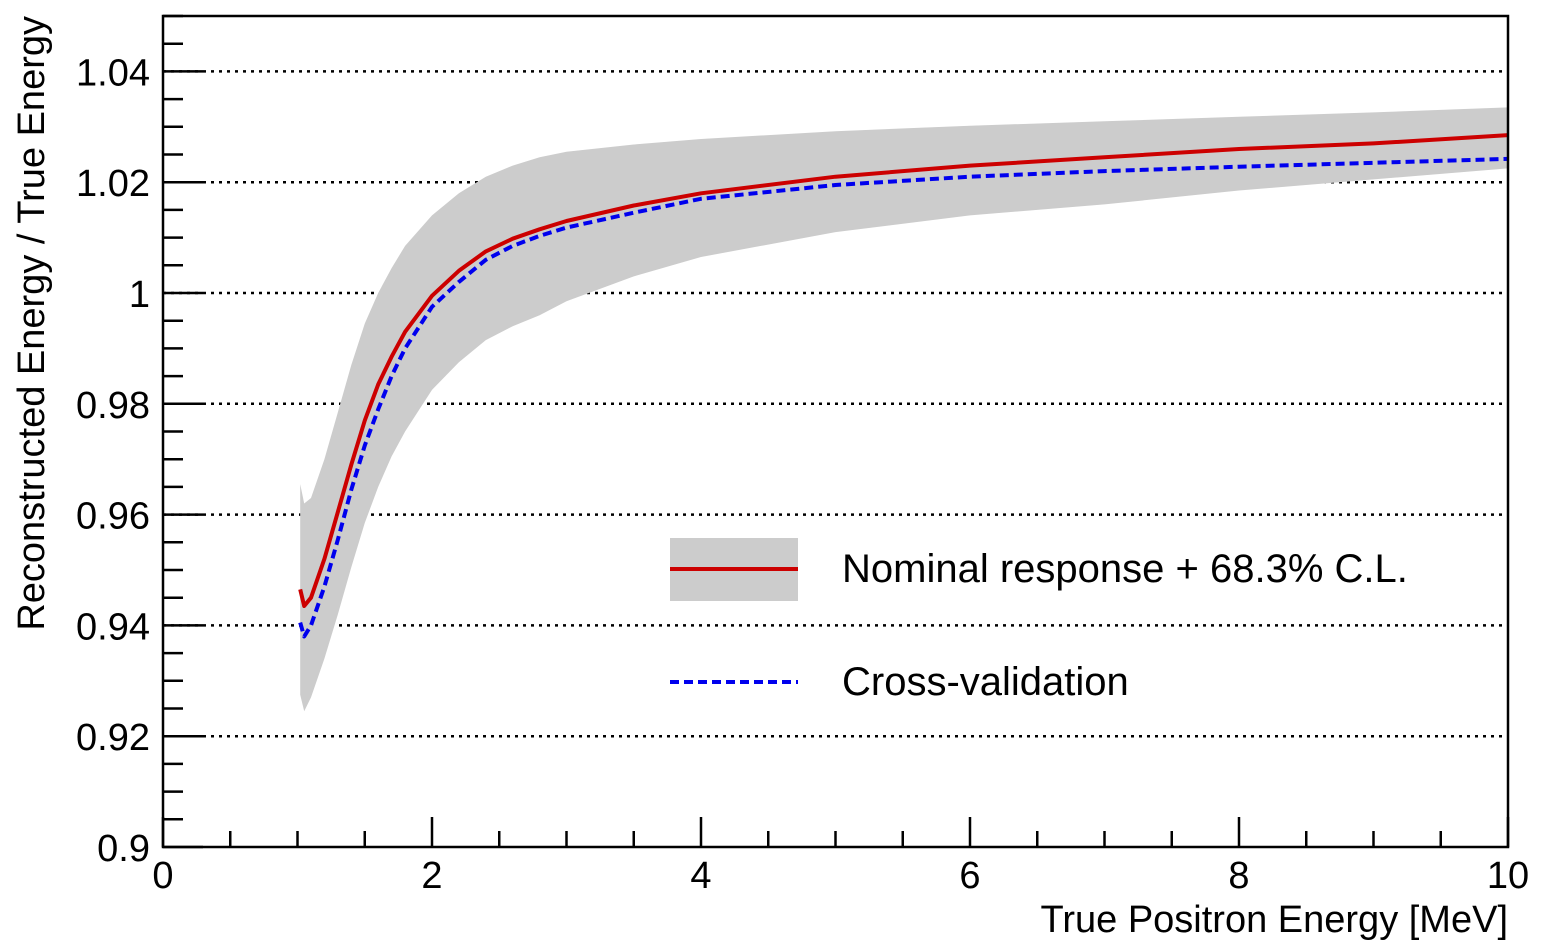 The width and height of the screenshot is (1542, 946). I want to click on legend-label-nominal: Nominal response + 68.3% C.L., so click(1125, 569).